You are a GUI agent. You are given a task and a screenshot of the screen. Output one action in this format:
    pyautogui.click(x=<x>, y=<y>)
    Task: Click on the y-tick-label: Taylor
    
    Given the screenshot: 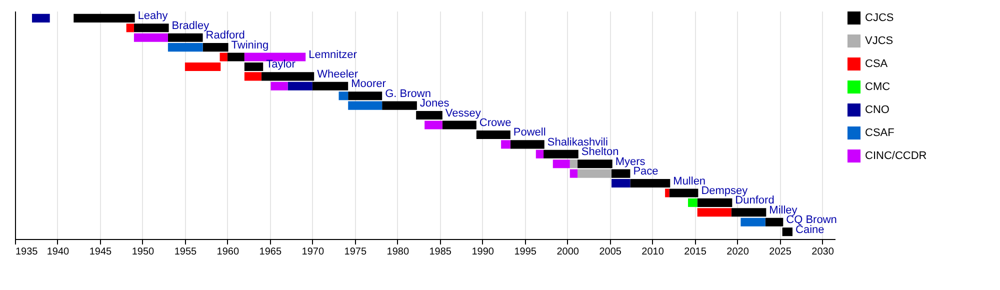 What is the action you would take?
    pyautogui.click(x=281, y=64)
    